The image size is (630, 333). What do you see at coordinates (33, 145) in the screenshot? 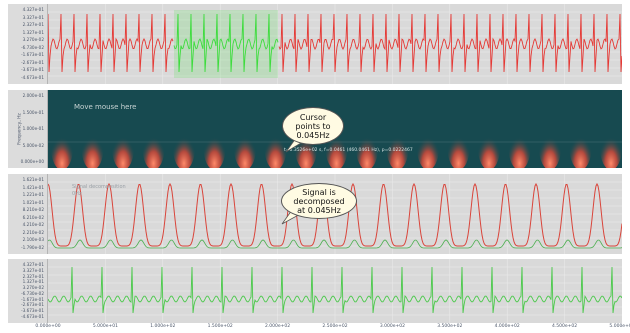
I see `y-tick-label: 5.000e-02` at bounding box center [33, 145].